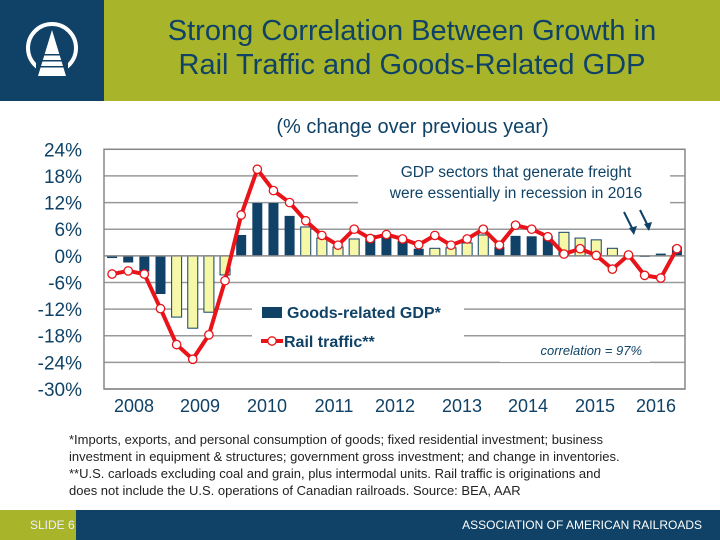 The height and width of the screenshot is (540, 720). What do you see at coordinates (515, 193) in the screenshot?
I see `annotation-text: were essentially in recession in 2016` at bounding box center [515, 193].